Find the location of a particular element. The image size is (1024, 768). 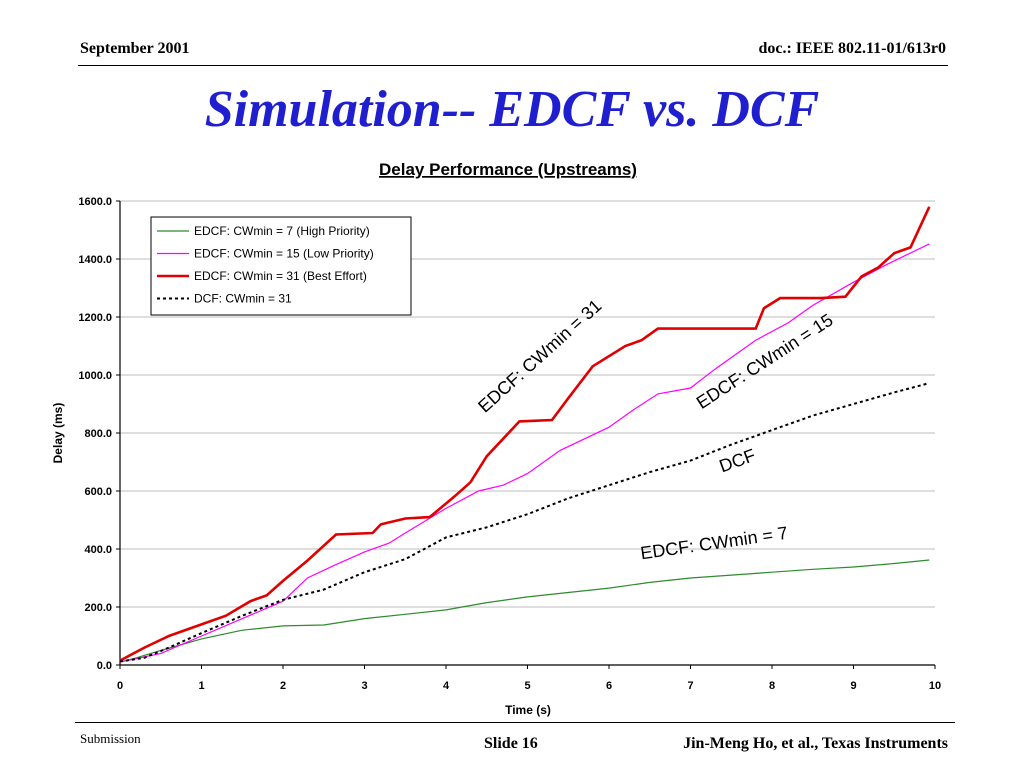

x-tick-label: 10 is located at coordinates (935, 686).